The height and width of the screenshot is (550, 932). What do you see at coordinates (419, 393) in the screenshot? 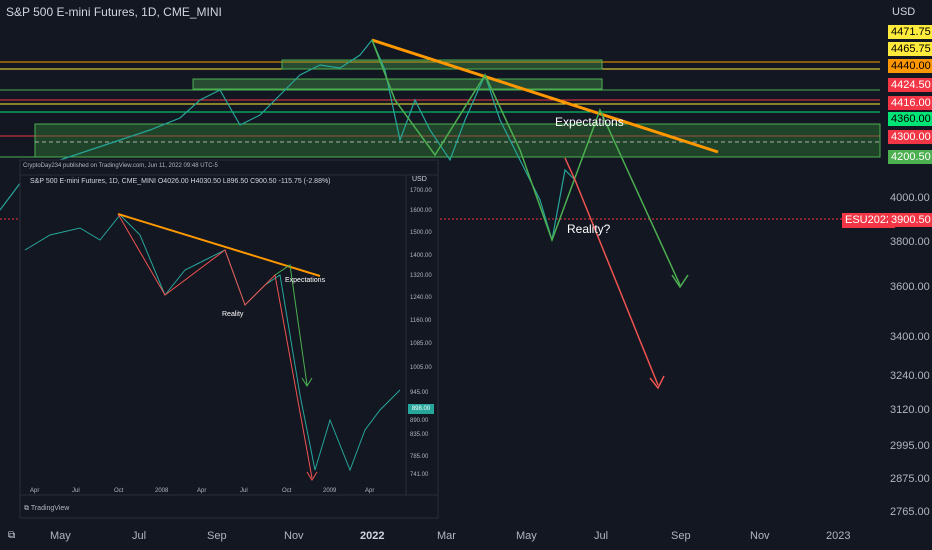
I see `inset-axis-label: 945.00` at bounding box center [419, 393].